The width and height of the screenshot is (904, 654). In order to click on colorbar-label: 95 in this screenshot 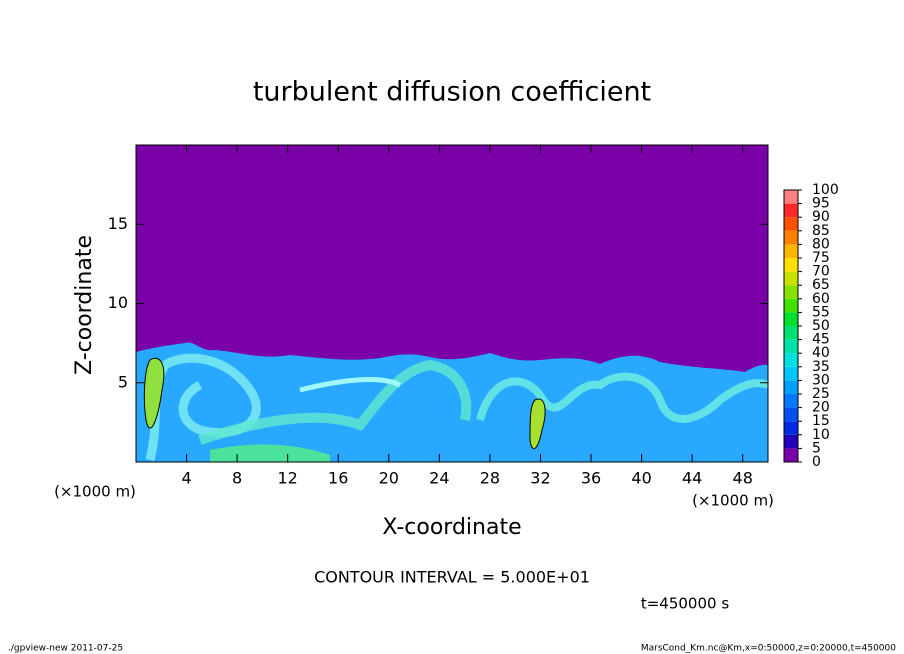, I will do `click(821, 204)`.